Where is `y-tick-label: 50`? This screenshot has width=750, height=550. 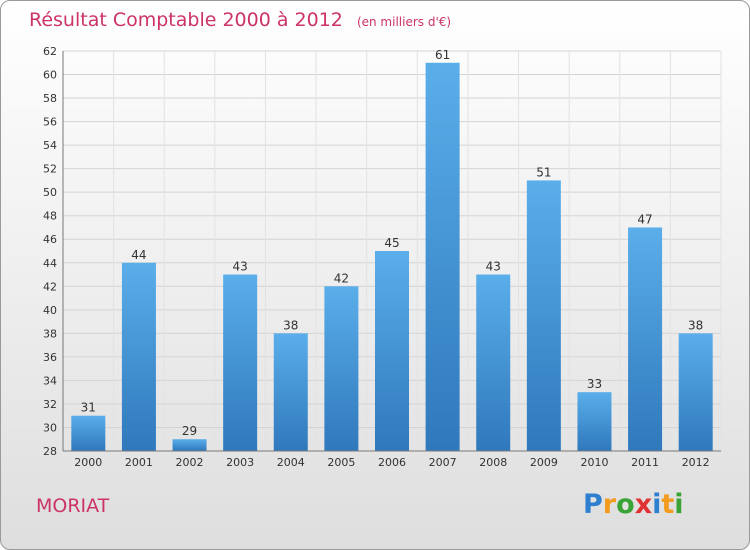
y-tick-label: 50 is located at coordinates (50, 192).